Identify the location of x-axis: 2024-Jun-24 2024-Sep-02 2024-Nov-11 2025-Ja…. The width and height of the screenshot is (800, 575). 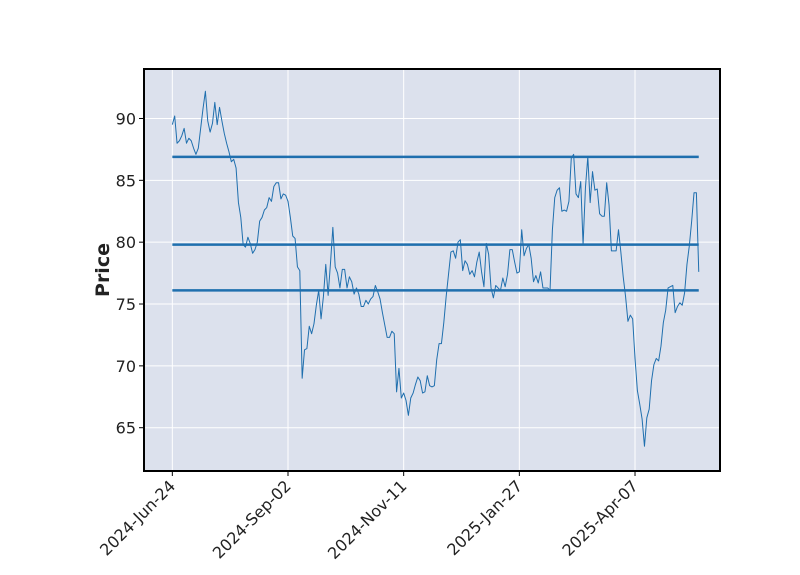
(369, 517).